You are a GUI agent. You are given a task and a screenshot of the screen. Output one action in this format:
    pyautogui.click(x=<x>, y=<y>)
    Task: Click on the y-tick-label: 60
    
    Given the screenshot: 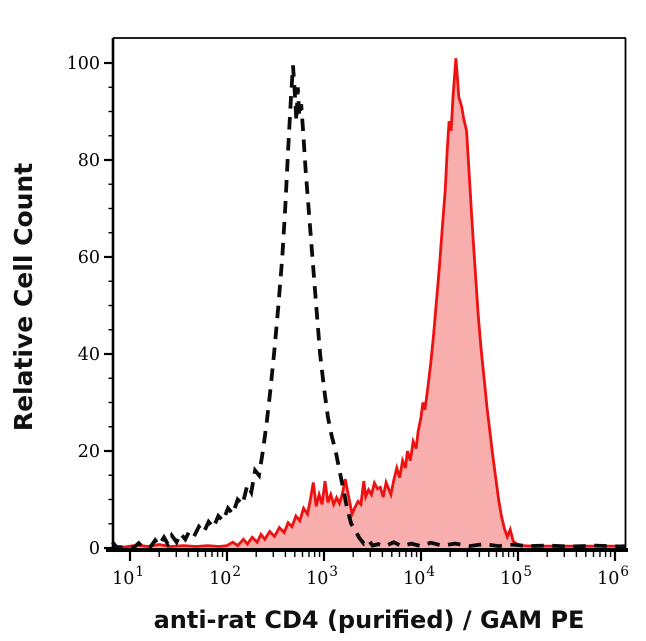 What is the action you would take?
    pyautogui.click(x=89, y=258)
    